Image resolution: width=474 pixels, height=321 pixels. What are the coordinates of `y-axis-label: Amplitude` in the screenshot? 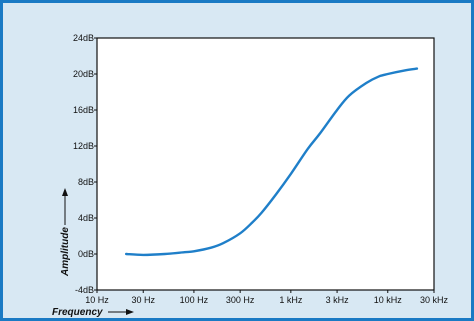 It's located at (65, 252).